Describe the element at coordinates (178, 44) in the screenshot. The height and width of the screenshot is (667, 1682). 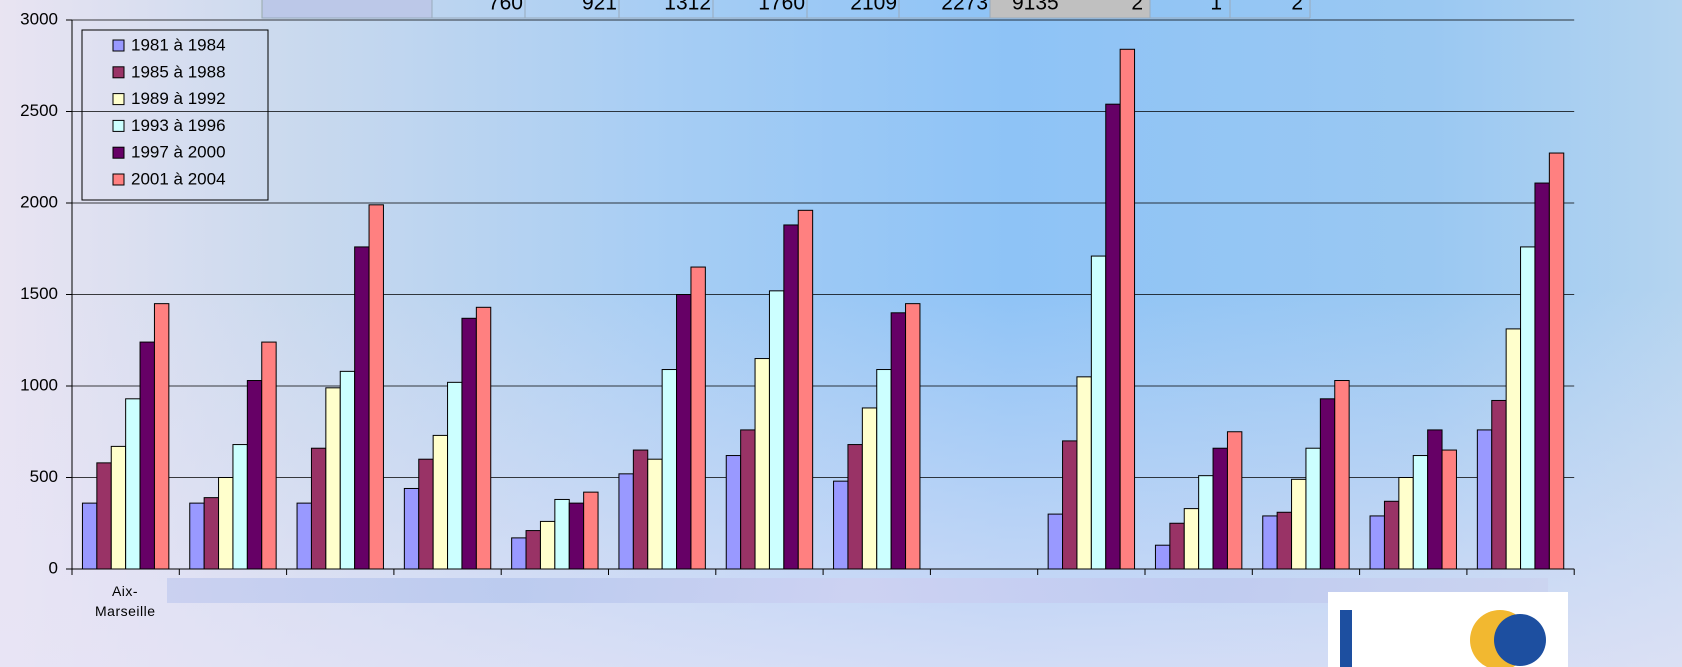
I see `legend-label: 1981 à 1984` at that location.